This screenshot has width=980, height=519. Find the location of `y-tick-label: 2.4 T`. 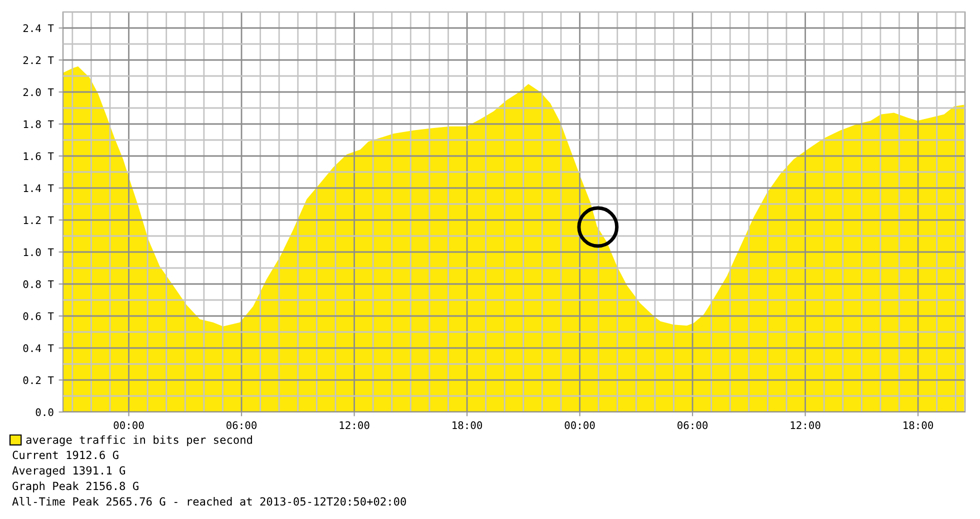

y-tick-label: 2.4 T is located at coordinates (38, 28).